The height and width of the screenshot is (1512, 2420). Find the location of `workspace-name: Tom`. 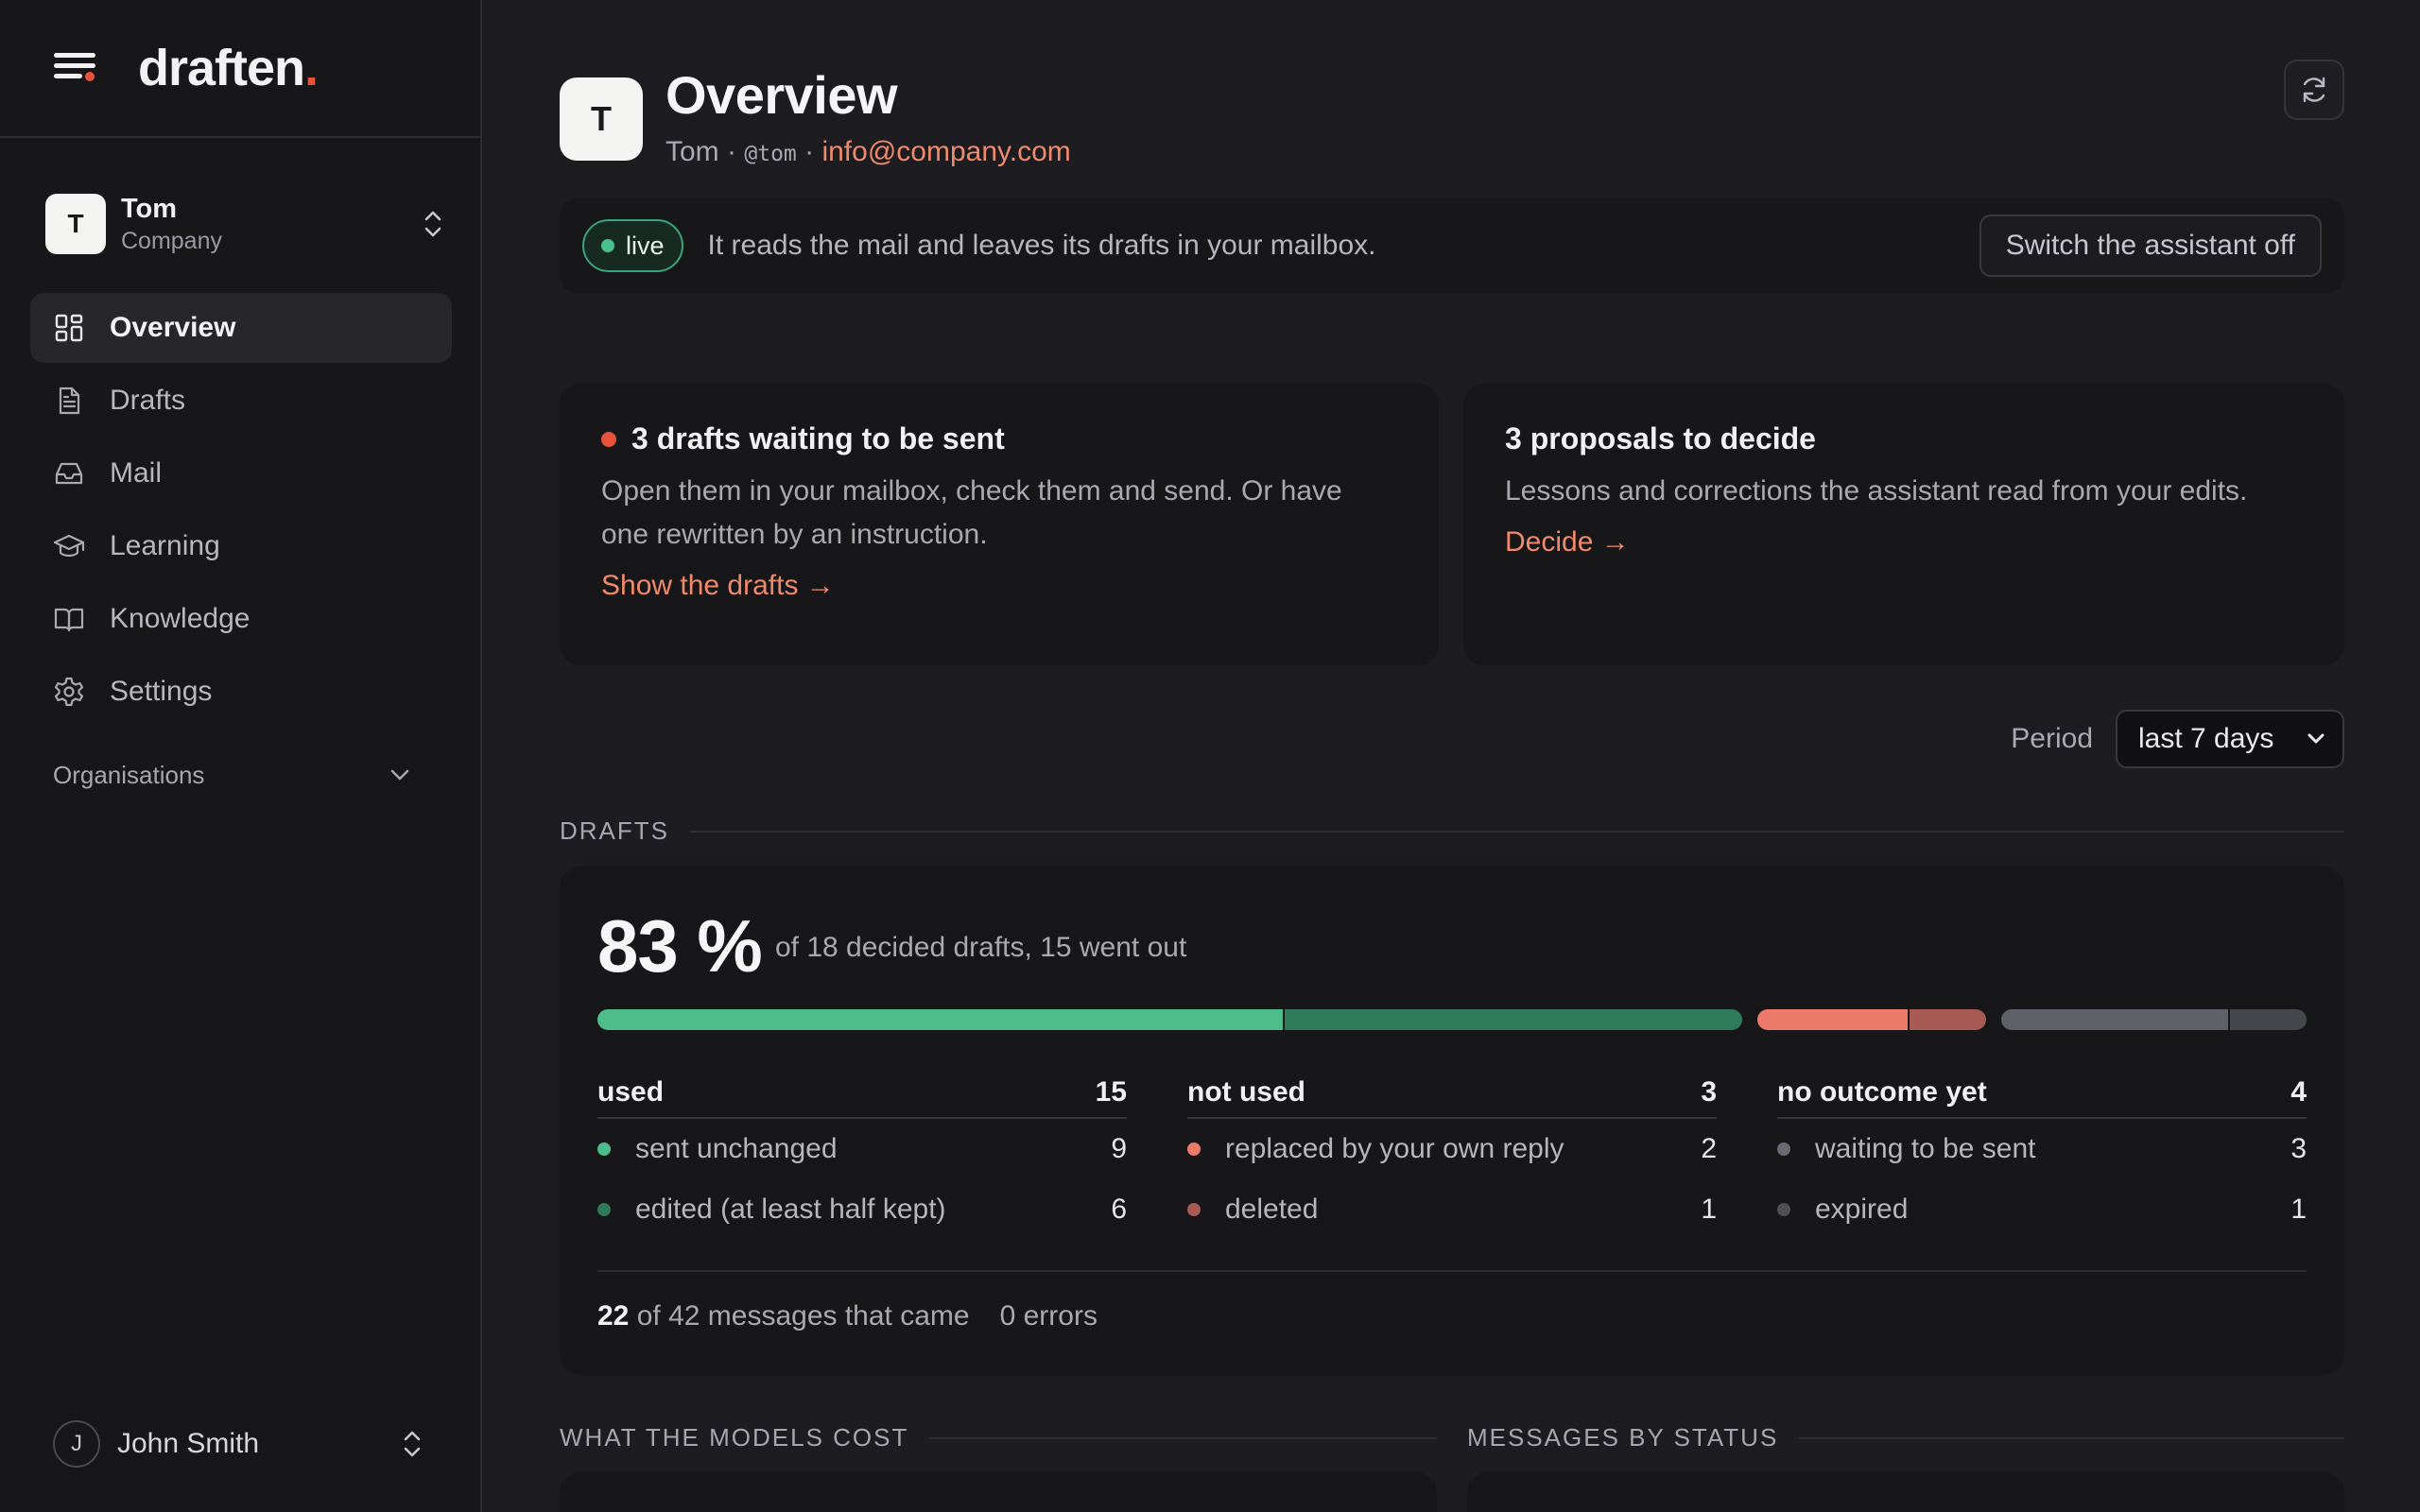

workspace-name: Tom is located at coordinates (149, 209).